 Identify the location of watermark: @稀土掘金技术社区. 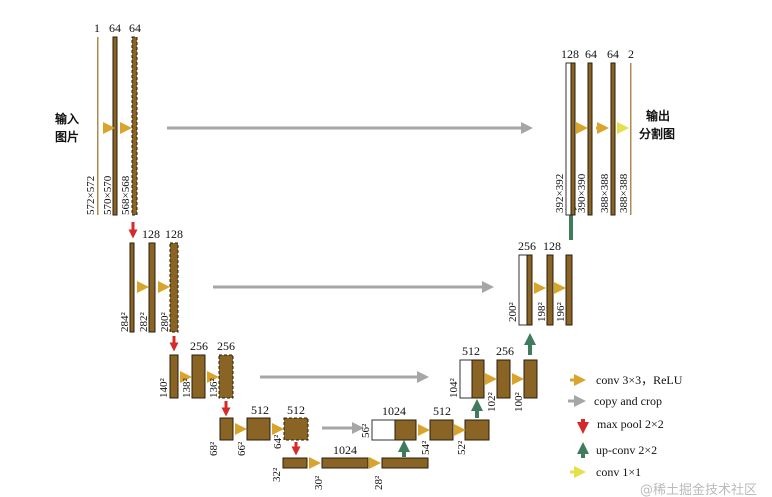
(698, 489).